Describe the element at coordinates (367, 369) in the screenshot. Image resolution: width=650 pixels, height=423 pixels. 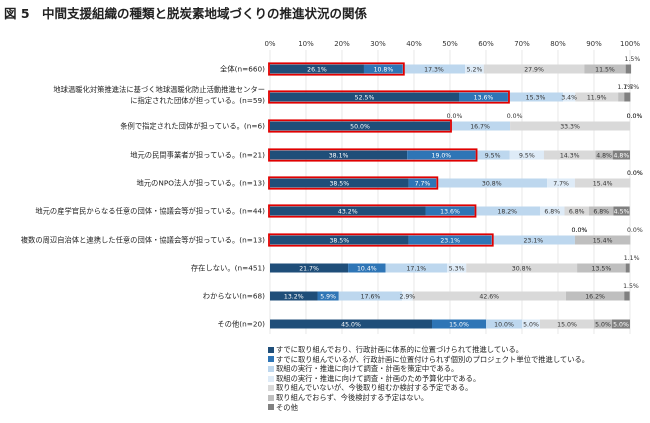
I see `legend-label: 取組の実行・推進に向けて調査・計画を策定中である。` at that location.